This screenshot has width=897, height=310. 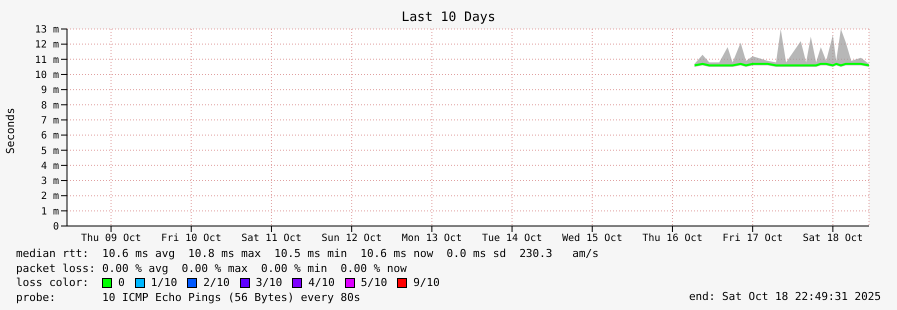 What do you see at coordinates (49, 196) in the screenshot?
I see `y-tick-label: 2 m` at bounding box center [49, 196].